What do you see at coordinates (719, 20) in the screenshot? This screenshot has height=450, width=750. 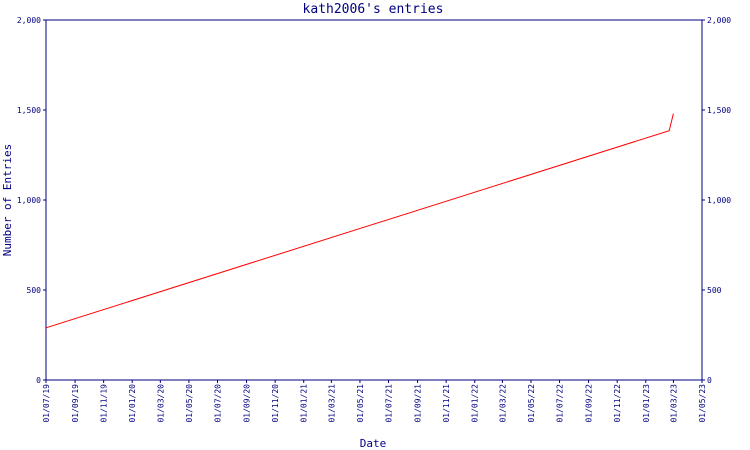 I see `y-tick-label-right: 2,000` at bounding box center [719, 20].